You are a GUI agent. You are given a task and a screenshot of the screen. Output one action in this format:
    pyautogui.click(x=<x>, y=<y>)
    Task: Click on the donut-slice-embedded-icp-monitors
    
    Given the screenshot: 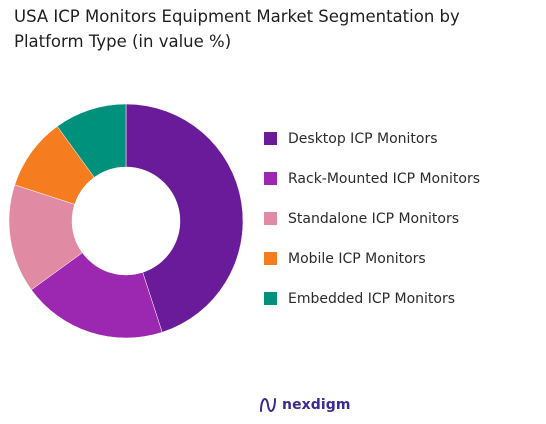 What is the action you would take?
    pyautogui.click(x=91, y=140)
    